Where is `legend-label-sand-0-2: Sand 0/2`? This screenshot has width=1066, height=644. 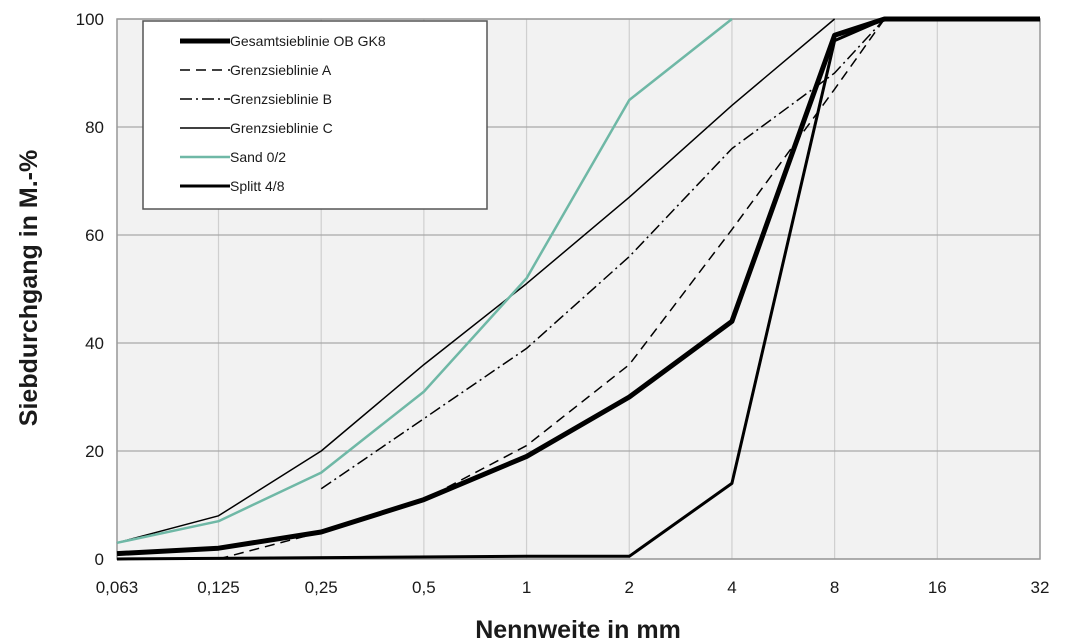 legend-label-sand-0-2: Sand 0/2 is located at coordinates (258, 157).